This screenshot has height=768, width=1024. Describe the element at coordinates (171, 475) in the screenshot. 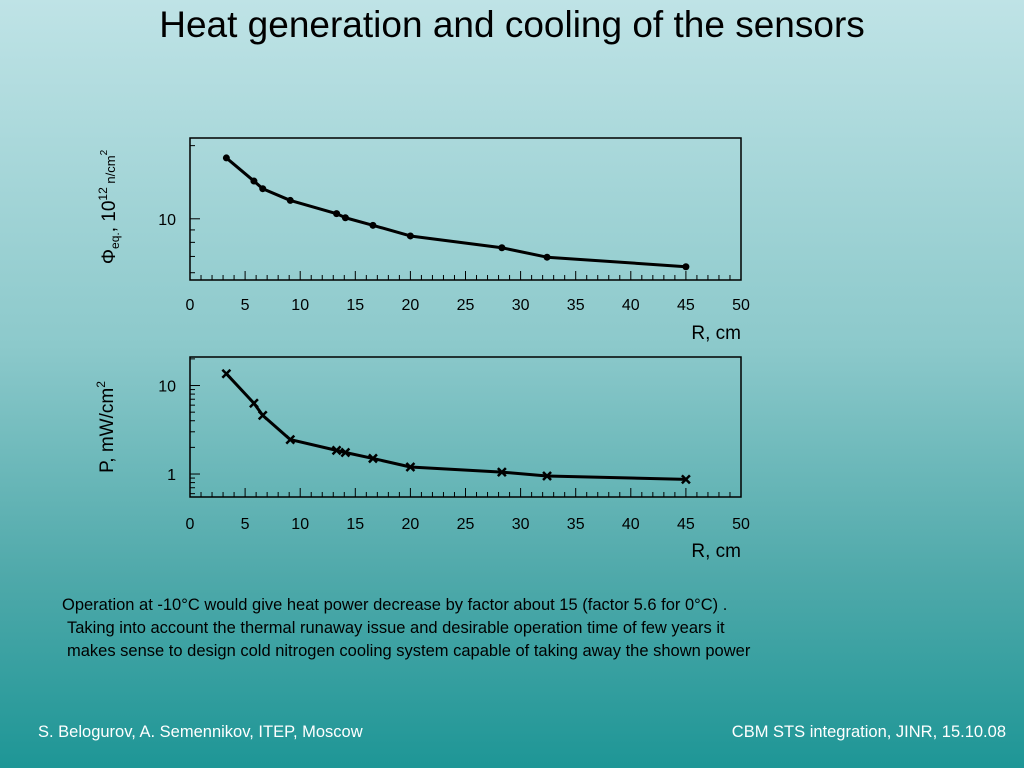

I see `y-tick-label: 1` at that location.